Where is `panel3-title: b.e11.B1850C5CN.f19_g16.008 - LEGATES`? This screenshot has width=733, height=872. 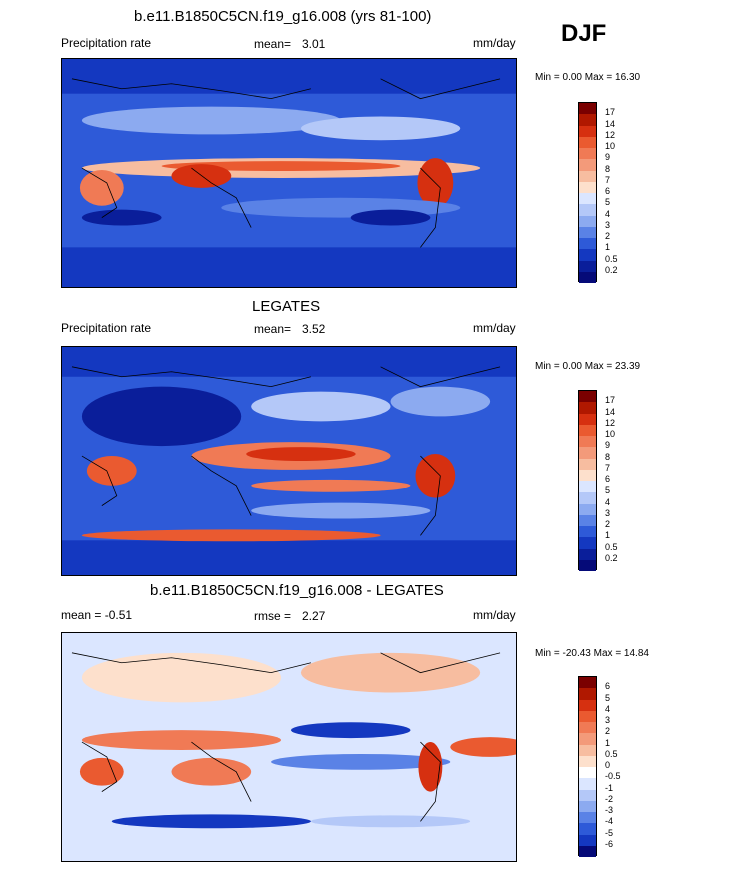
panel3-title: b.e11.B1850C5CN.f19_g16.008 - LEGATES is located at coordinates (297, 590).